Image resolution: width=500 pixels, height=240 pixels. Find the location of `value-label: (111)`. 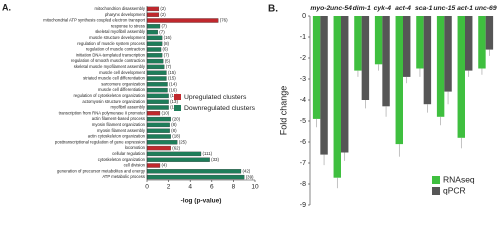

value-label: (111) is located at coordinates (208, 153).